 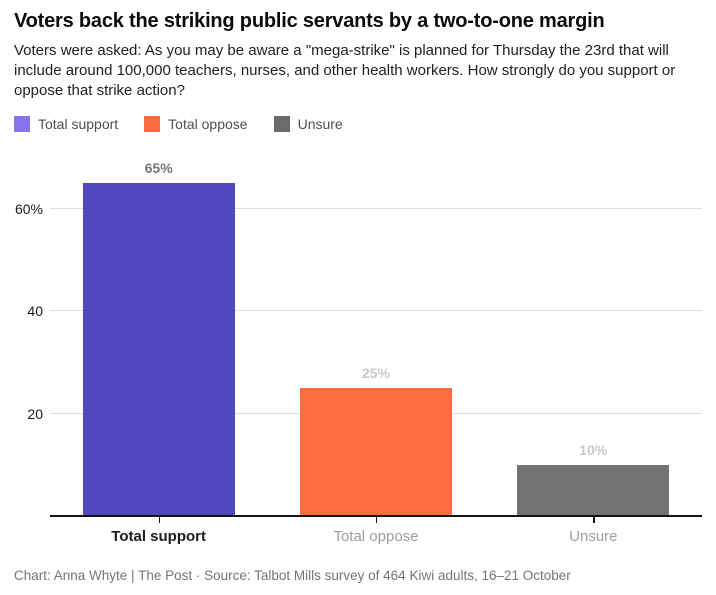 I want to click on bar-value-label: 10%, so click(x=593, y=449).